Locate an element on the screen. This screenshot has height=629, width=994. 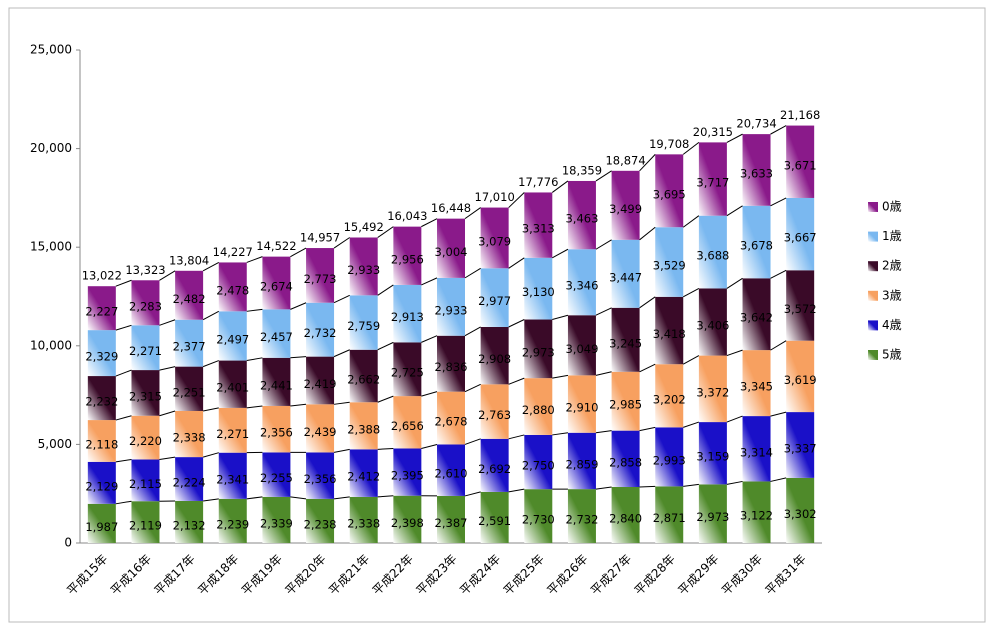
y-tick-label: 25,000 is located at coordinates (51, 50).